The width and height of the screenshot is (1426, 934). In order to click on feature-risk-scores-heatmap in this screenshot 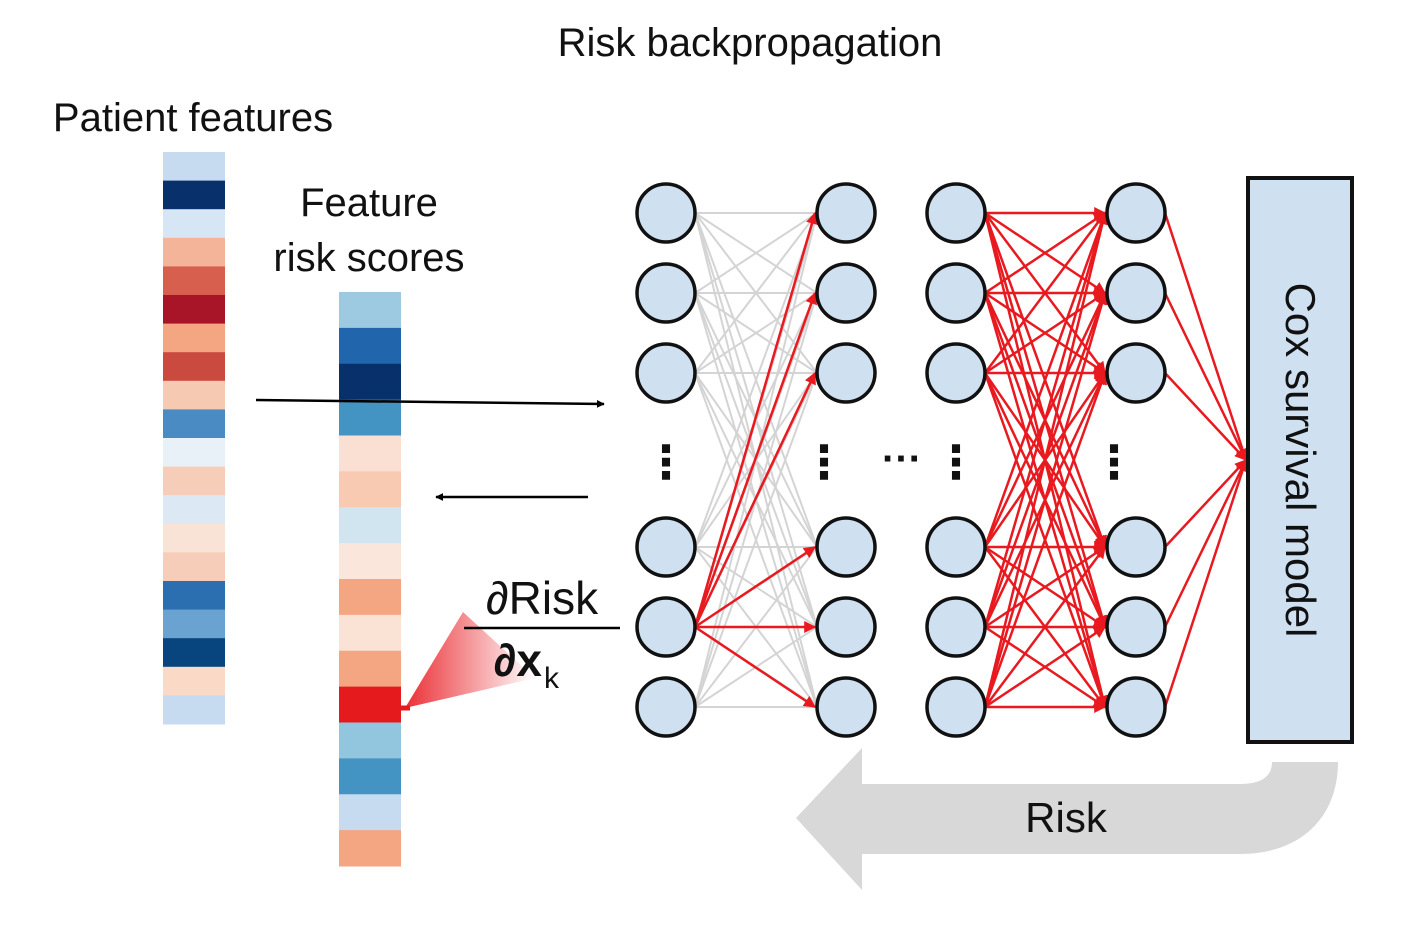, I will do `click(370, 579)`.